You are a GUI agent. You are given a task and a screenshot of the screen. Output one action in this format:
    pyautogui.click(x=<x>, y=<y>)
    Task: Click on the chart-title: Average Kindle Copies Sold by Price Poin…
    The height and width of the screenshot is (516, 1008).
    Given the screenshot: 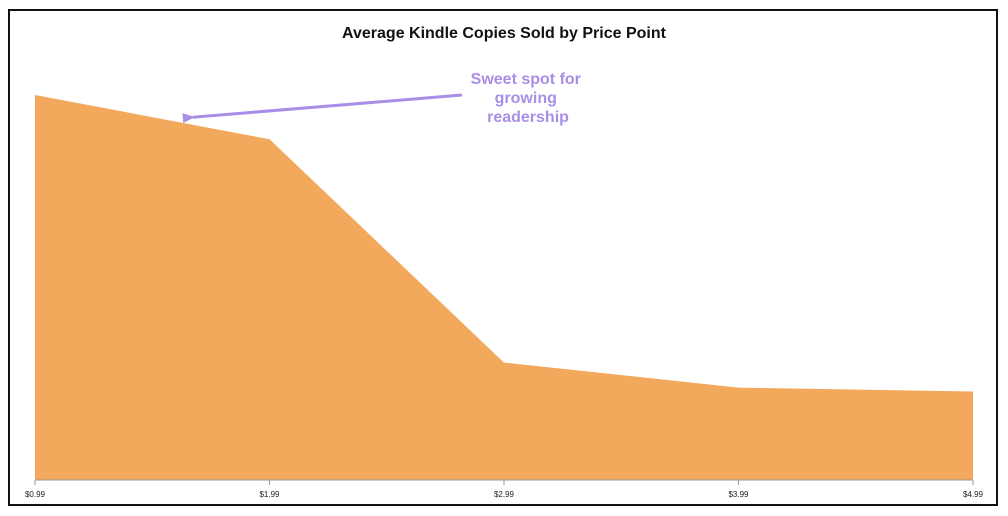 What is the action you would take?
    pyautogui.click(x=504, y=33)
    